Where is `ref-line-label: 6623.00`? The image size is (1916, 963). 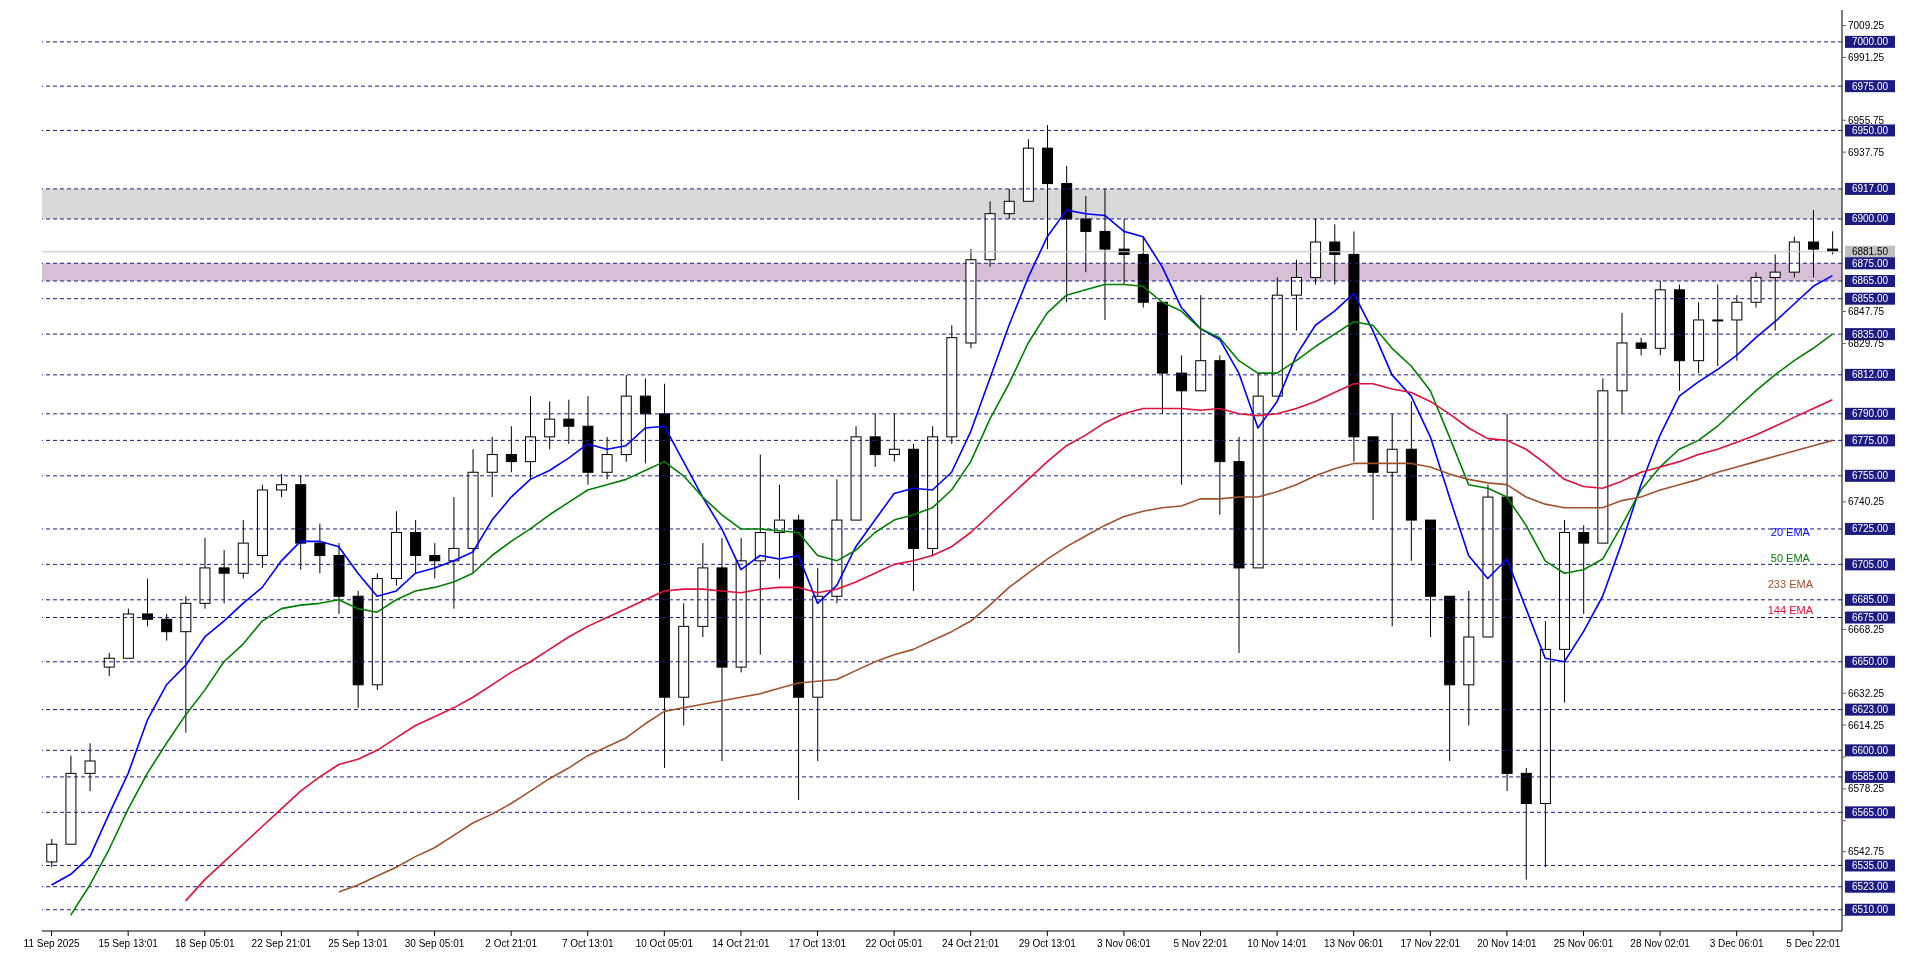
ref-line-label: 6623.00 is located at coordinates (1870, 710).